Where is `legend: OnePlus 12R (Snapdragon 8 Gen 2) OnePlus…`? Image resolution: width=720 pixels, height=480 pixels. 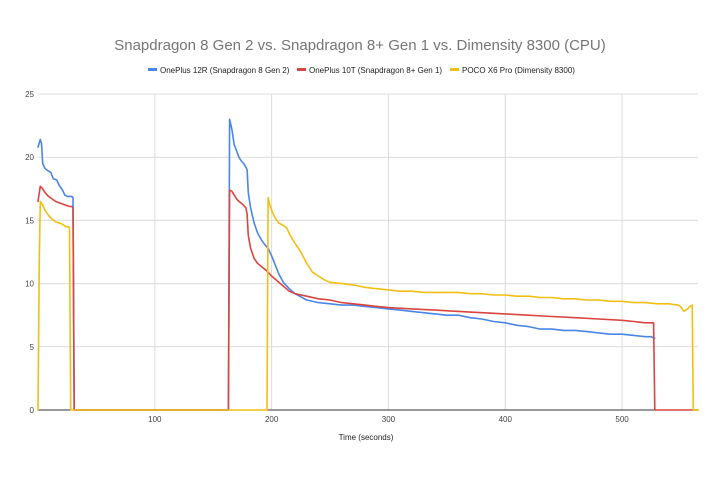 legend: OnePlus 12R (Snapdragon 8 Gen 2) OnePlus… is located at coordinates (361, 70).